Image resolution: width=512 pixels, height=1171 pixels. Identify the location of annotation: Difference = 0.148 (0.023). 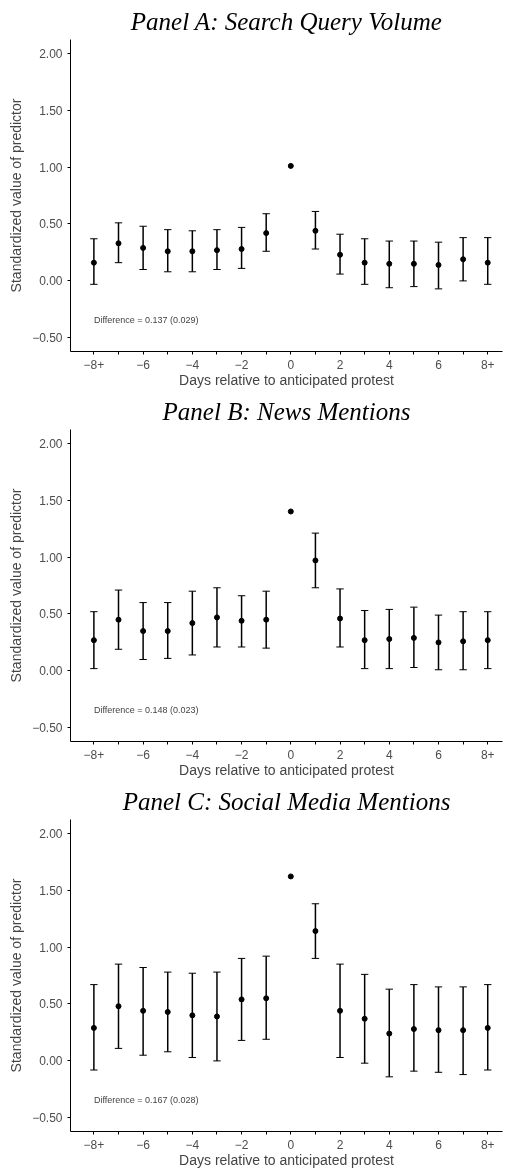
(146, 710).